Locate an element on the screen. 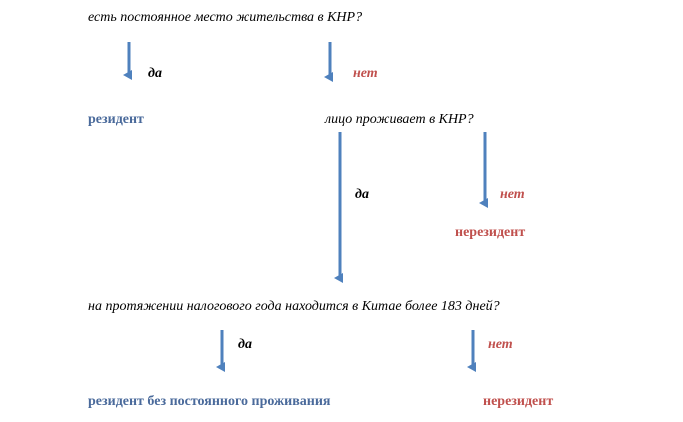 Image resolution: width=683 pixels, height=422 pixels. q3-result-resident-nonpermanent: резидент без постоянного проживания is located at coordinates (209, 401).